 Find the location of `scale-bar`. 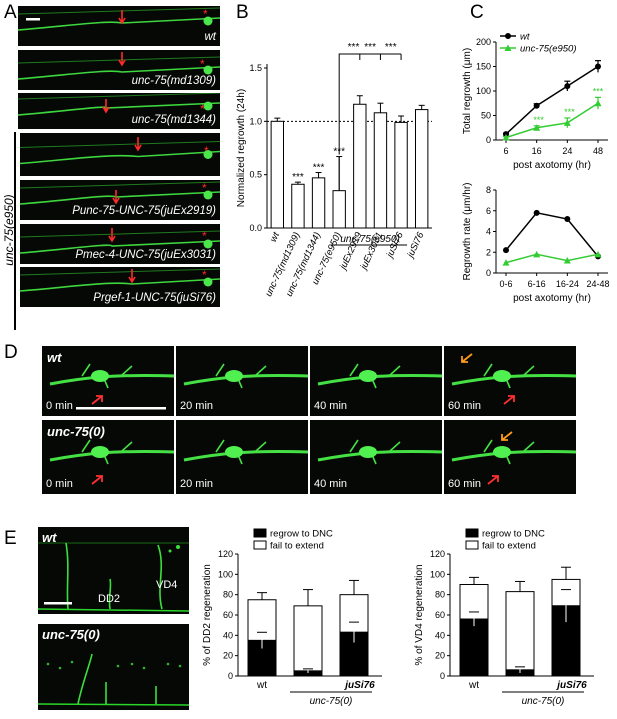

scale-bar is located at coordinates (121, 408).